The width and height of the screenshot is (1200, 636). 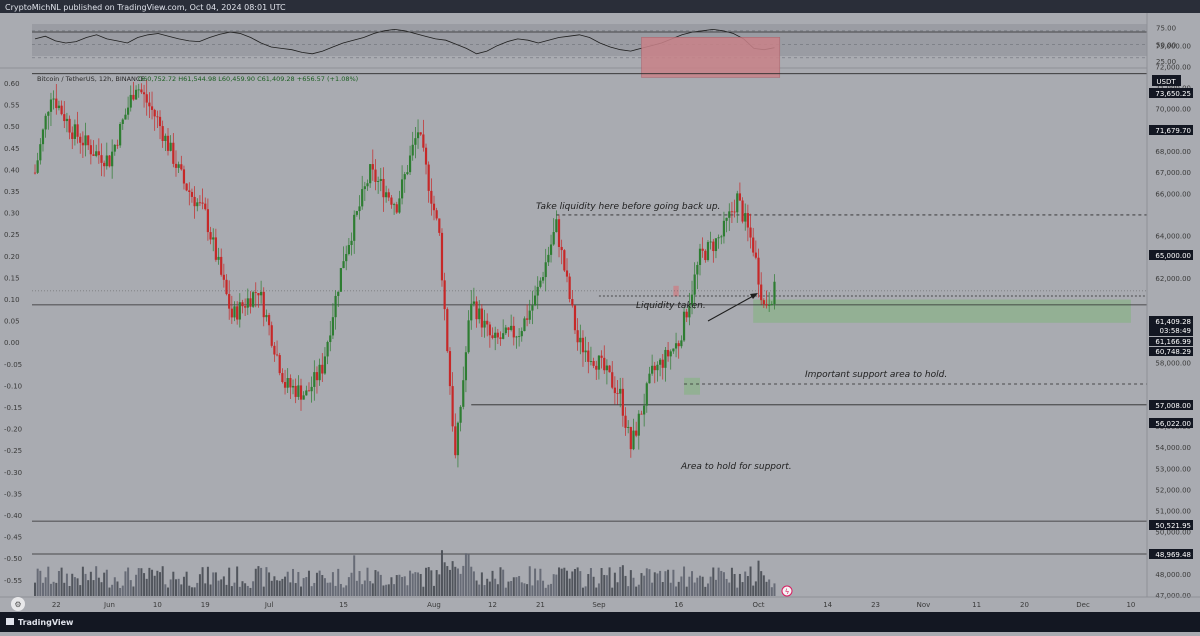 I want to click on lightning-icon, so click(x=787, y=591).